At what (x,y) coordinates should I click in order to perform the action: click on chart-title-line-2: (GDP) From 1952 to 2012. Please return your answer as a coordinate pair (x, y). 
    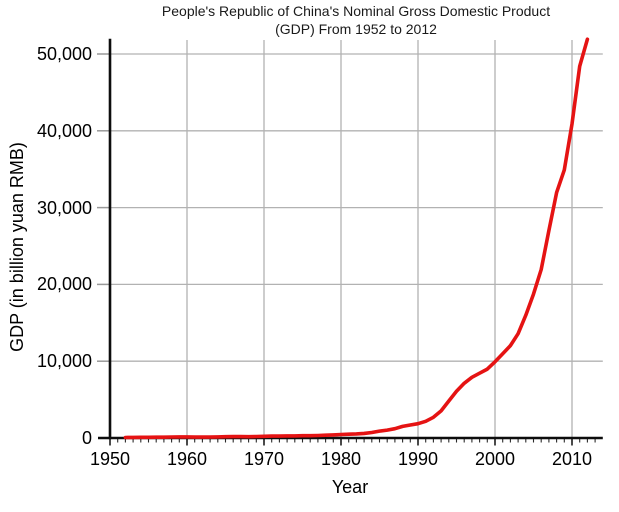
    Looking at the image, I should click on (356, 29).